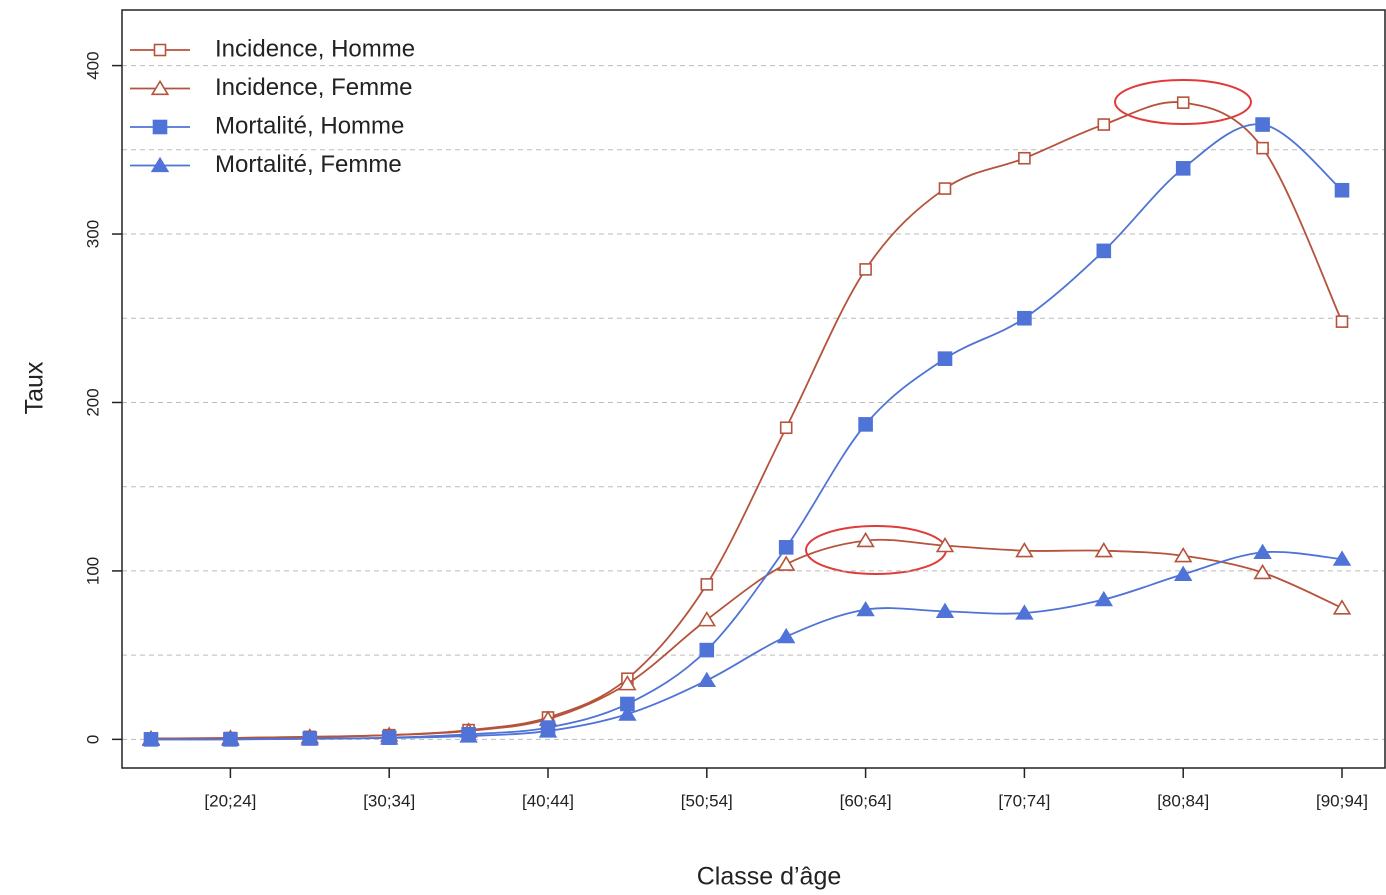 The width and height of the screenshot is (1386, 895). What do you see at coordinates (866, 800) in the screenshot?
I see `x-tick-label: [60;64]` at bounding box center [866, 800].